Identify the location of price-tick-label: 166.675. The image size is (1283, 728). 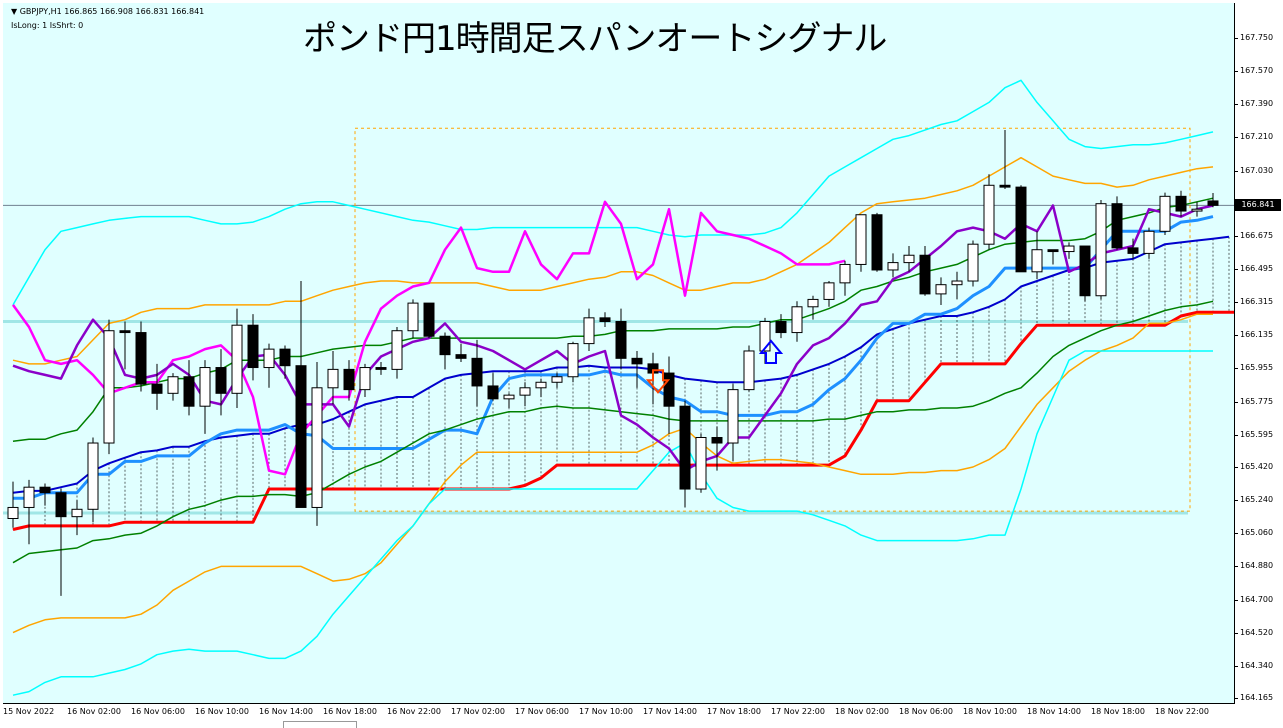
(1257, 235).